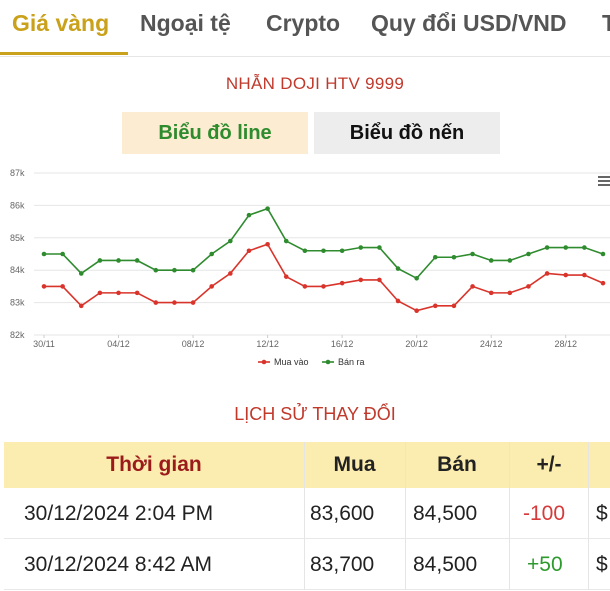  What do you see at coordinates (303, 23) in the screenshot?
I see `tab-crypto: Crypto` at bounding box center [303, 23].